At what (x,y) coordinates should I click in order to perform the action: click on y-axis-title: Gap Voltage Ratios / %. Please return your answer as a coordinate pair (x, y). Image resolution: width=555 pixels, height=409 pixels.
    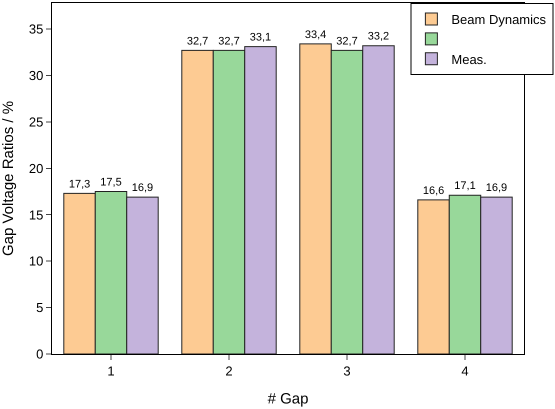
    Looking at the image, I should click on (8, 178).